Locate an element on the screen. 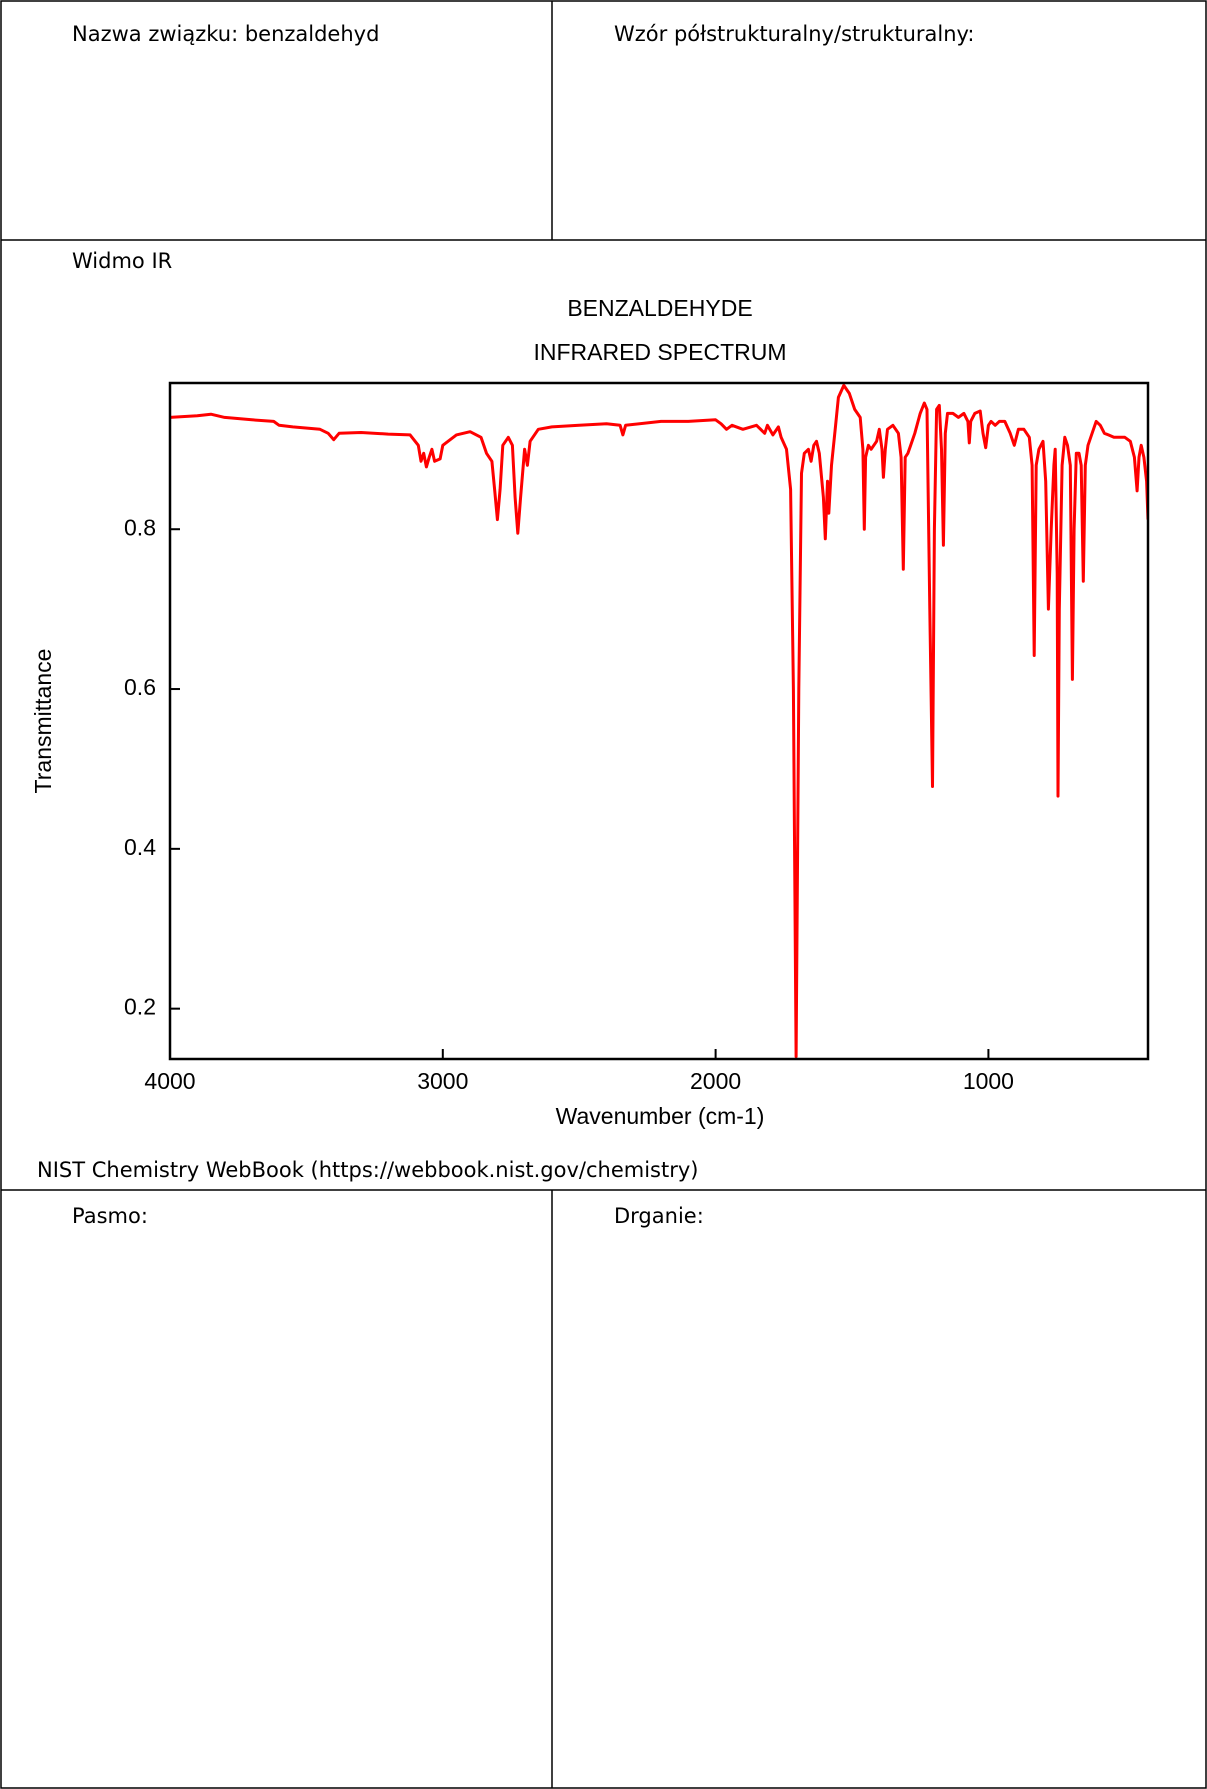 This screenshot has width=1207, height=1789. band-label: Pasmo: is located at coordinates (110, 1216).